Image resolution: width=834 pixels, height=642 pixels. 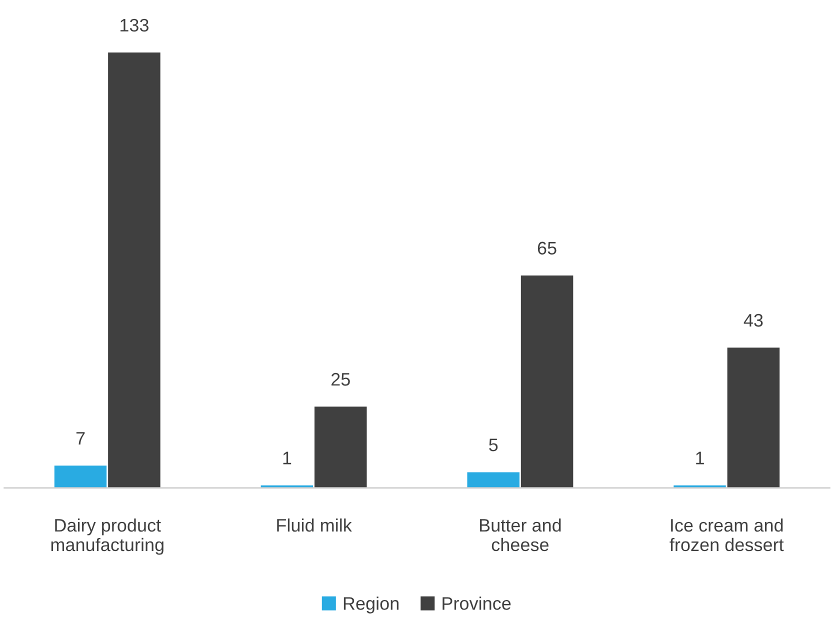 What do you see at coordinates (520, 535) in the screenshot?
I see `x-tick-label: Butter and cheese` at bounding box center [520, 535].